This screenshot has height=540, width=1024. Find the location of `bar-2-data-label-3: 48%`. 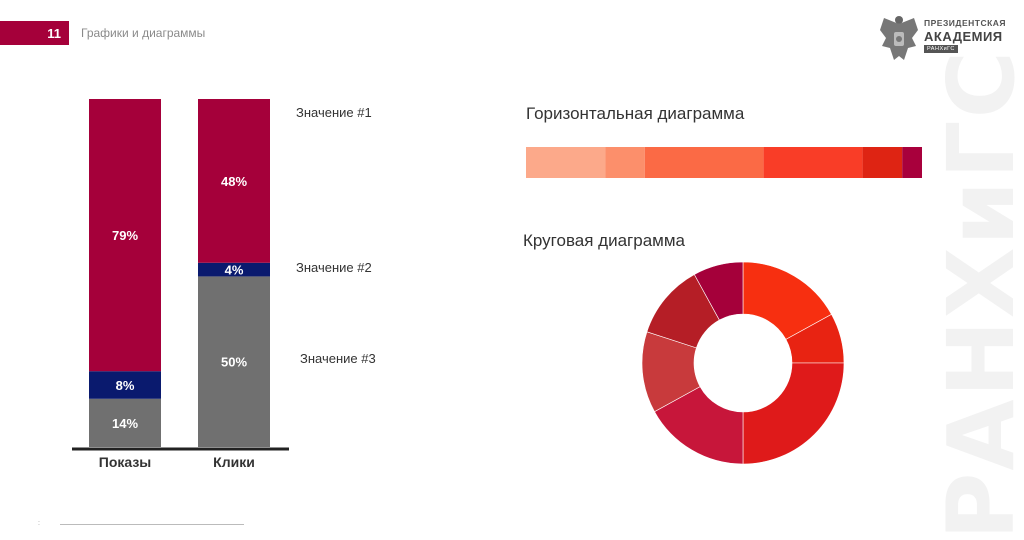

bar-2-data-label-3: 48% is located at coordinates (234, 181).